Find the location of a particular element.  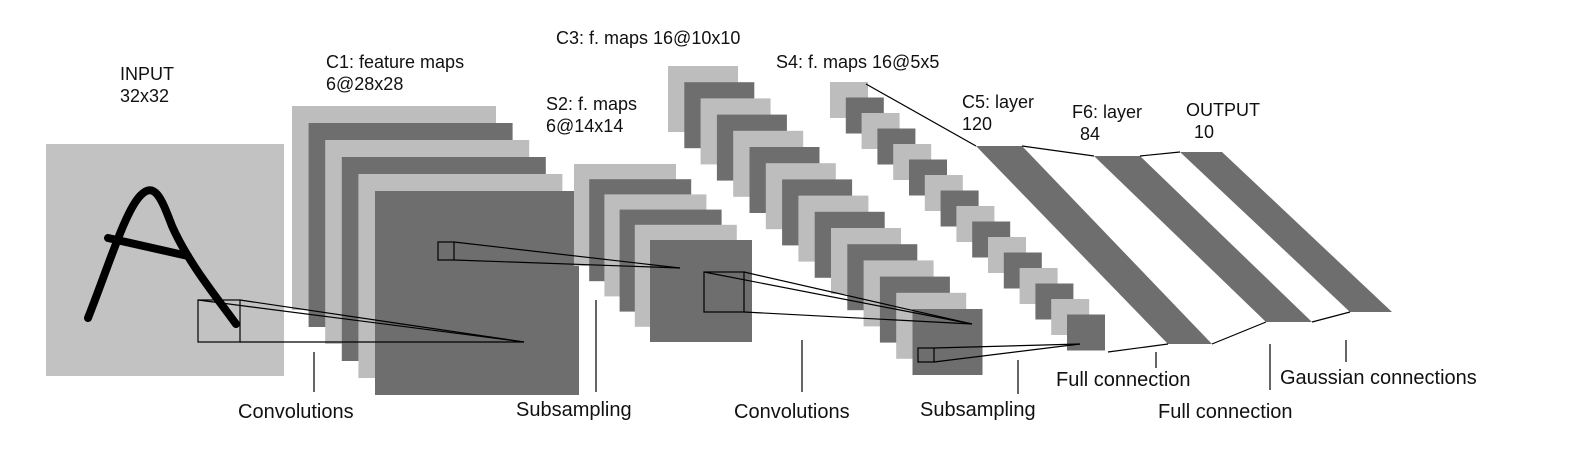

input-label-size: 32x32 is located at coordinates (144, 96).